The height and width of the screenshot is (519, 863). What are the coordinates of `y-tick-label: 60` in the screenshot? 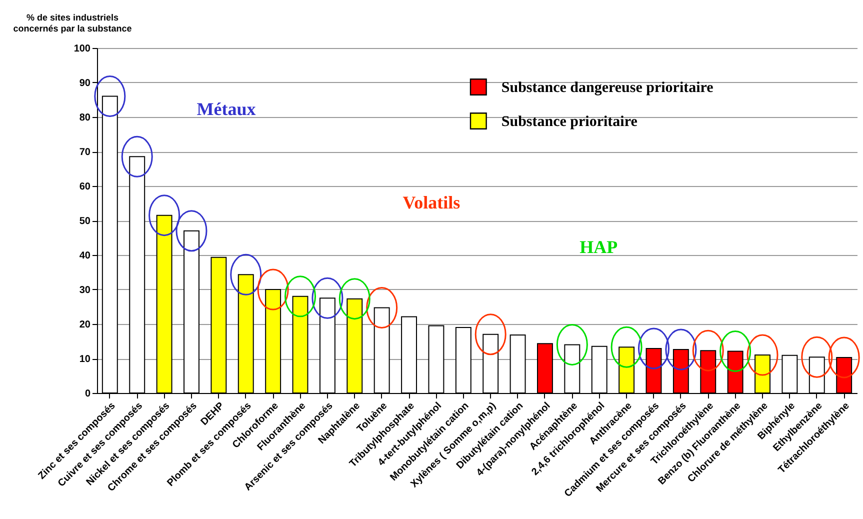 It's located at (85, 187).